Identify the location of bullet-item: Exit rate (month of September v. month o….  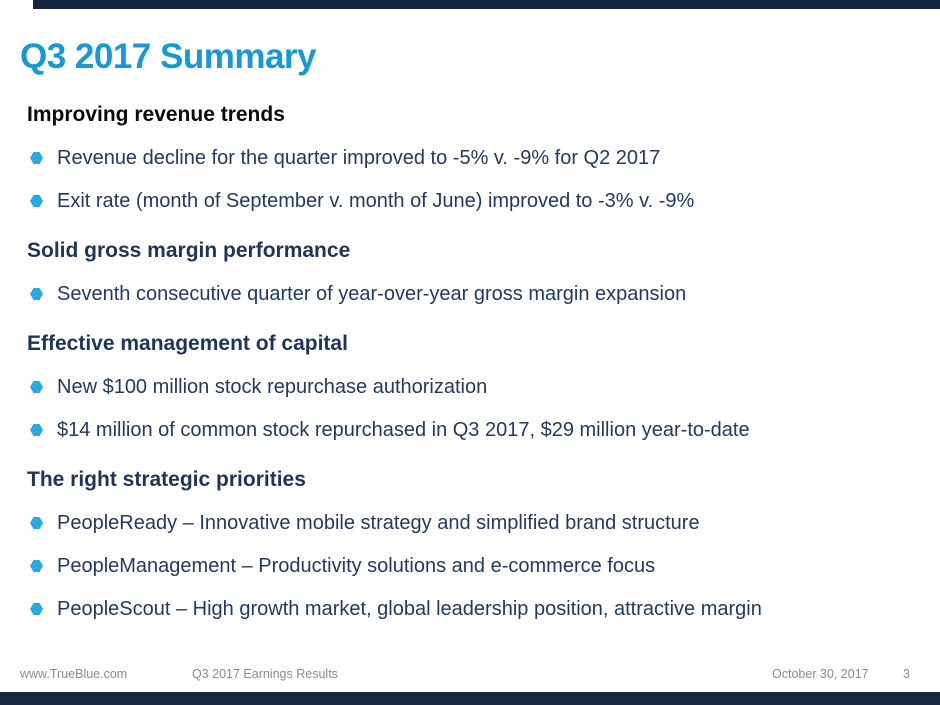
(463, 201).